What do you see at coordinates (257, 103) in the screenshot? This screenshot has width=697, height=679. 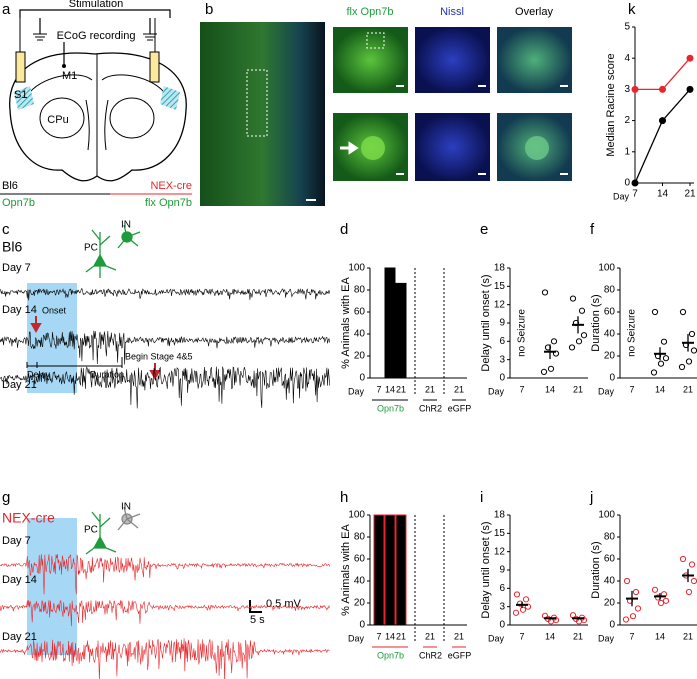 I see `roi` at bounding box center [257, 103].